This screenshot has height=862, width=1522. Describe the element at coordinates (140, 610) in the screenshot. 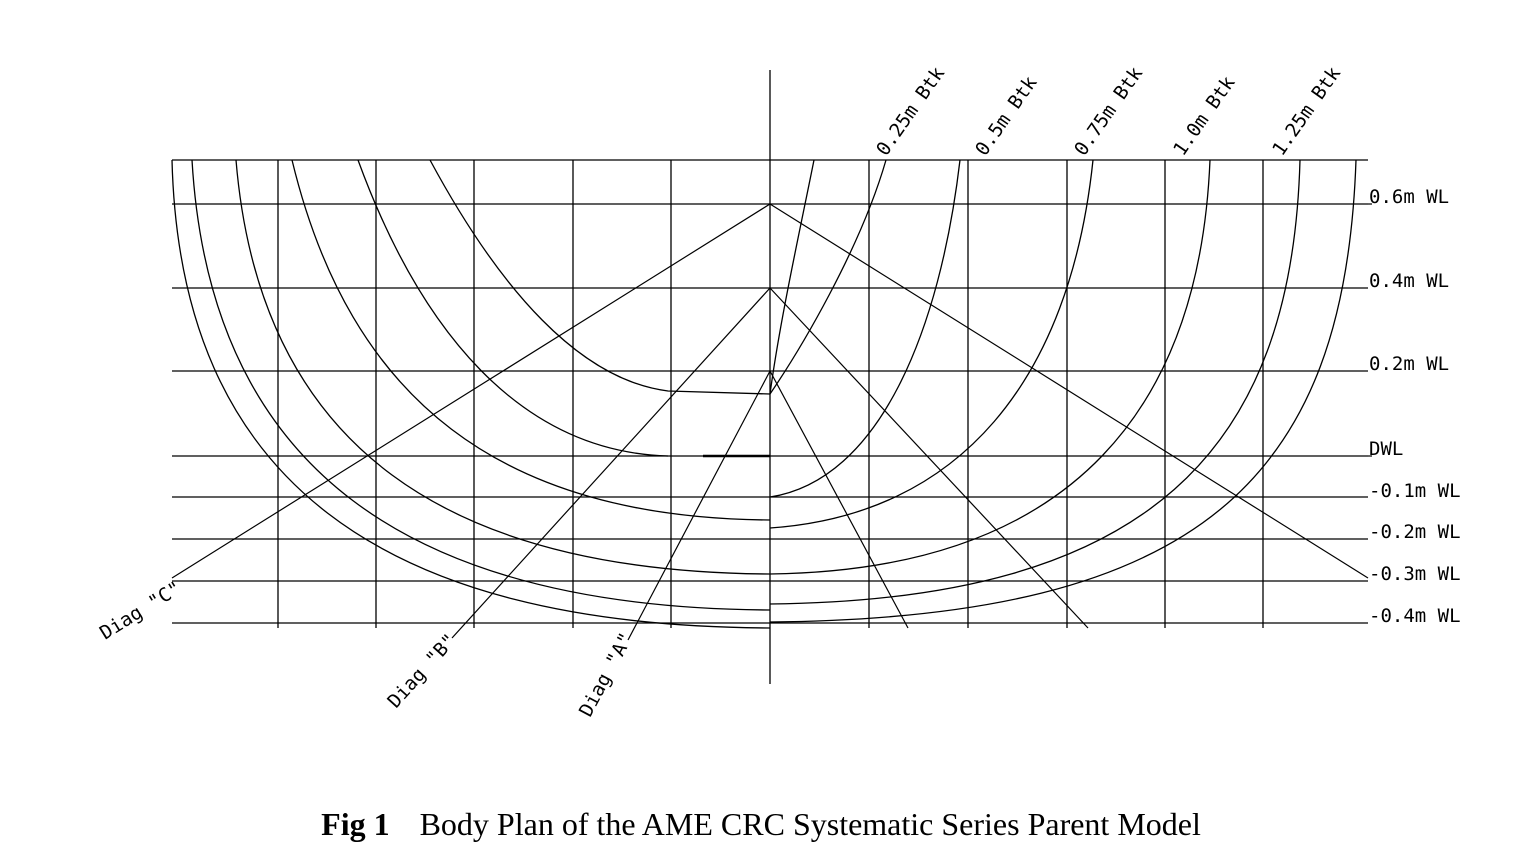

I see `diagonal-label-c: Diag "C"` at that location.